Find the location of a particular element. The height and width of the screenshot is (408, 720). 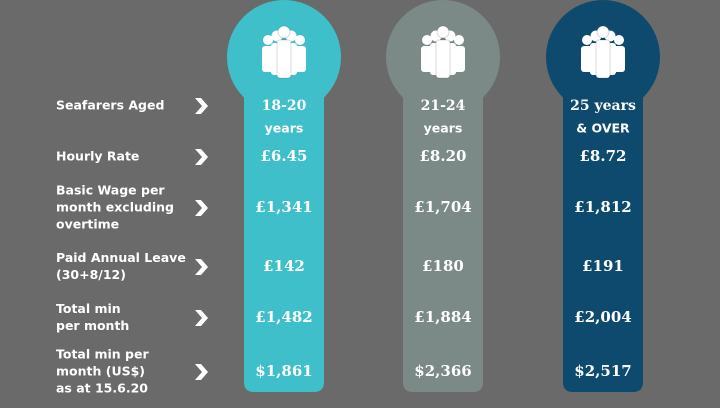

row-label: overtime is located at coordinates (87, 224).